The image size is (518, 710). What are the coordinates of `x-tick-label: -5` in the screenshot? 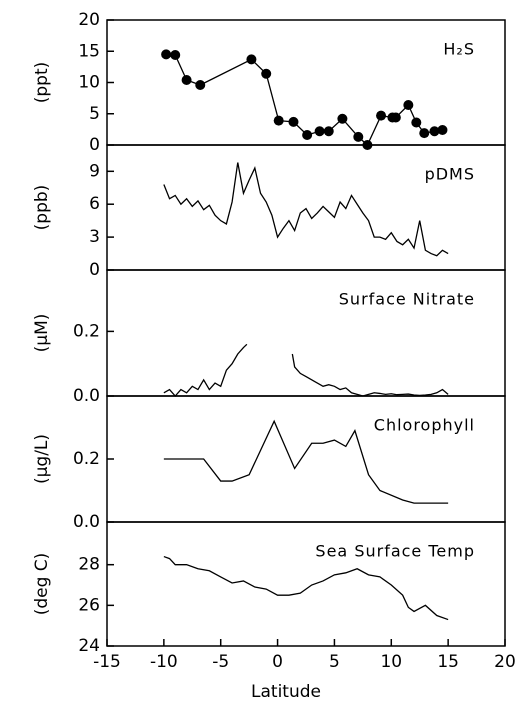 It's located at (220, 662).